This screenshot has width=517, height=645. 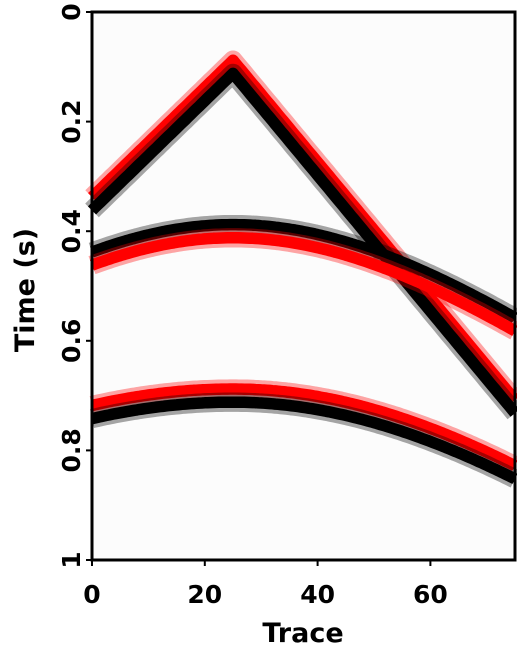 What do you see at coordinates (303, 427) in the screenshot?
I see `event-3-lead-lobe` at bounding box center [303, 427].